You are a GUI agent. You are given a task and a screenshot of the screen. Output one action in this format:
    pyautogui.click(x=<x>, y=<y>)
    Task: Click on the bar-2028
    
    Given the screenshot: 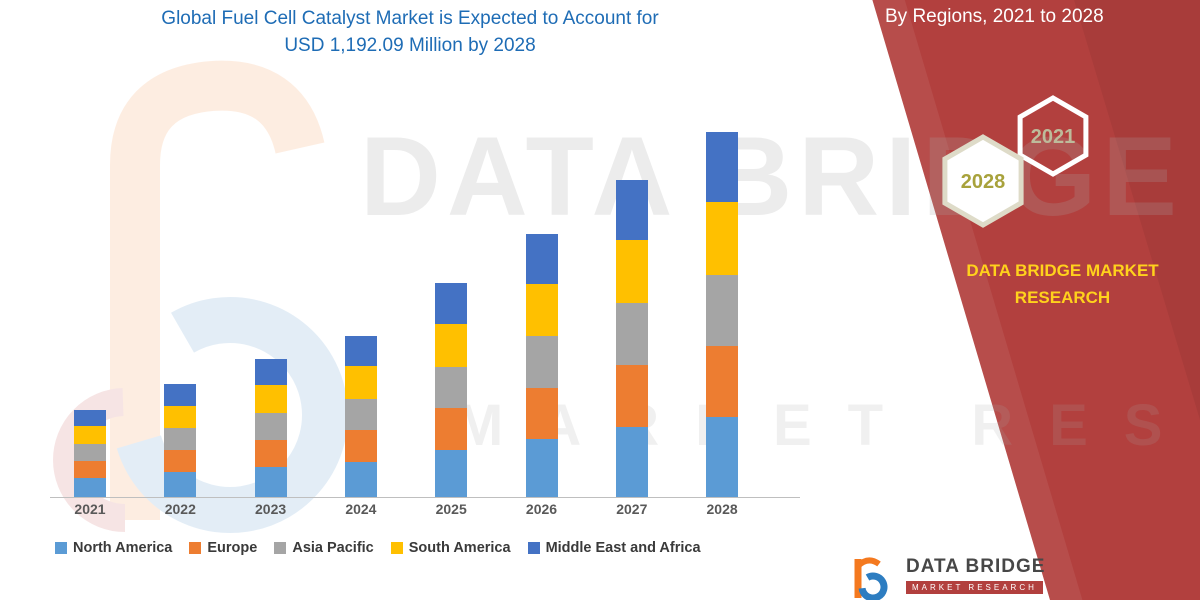 What is the action you would take?
    pyautogui.click(x=722, y=314)
    